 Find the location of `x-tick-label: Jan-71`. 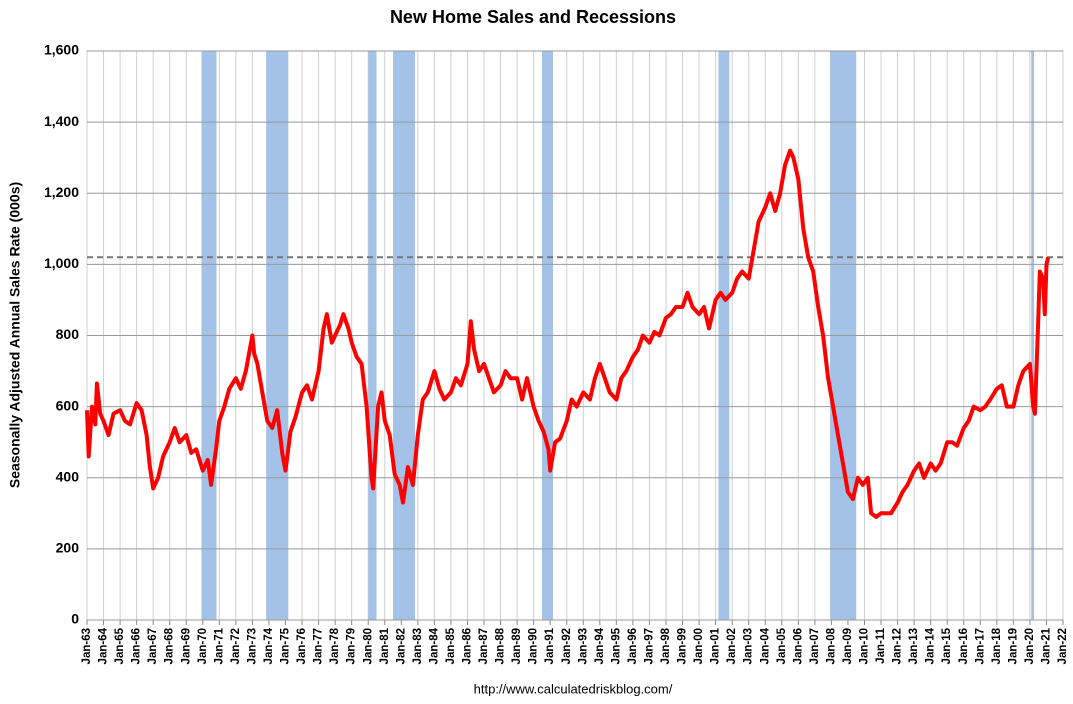

x-tick-label: Jan-71 is located at coordinates (219, 645).